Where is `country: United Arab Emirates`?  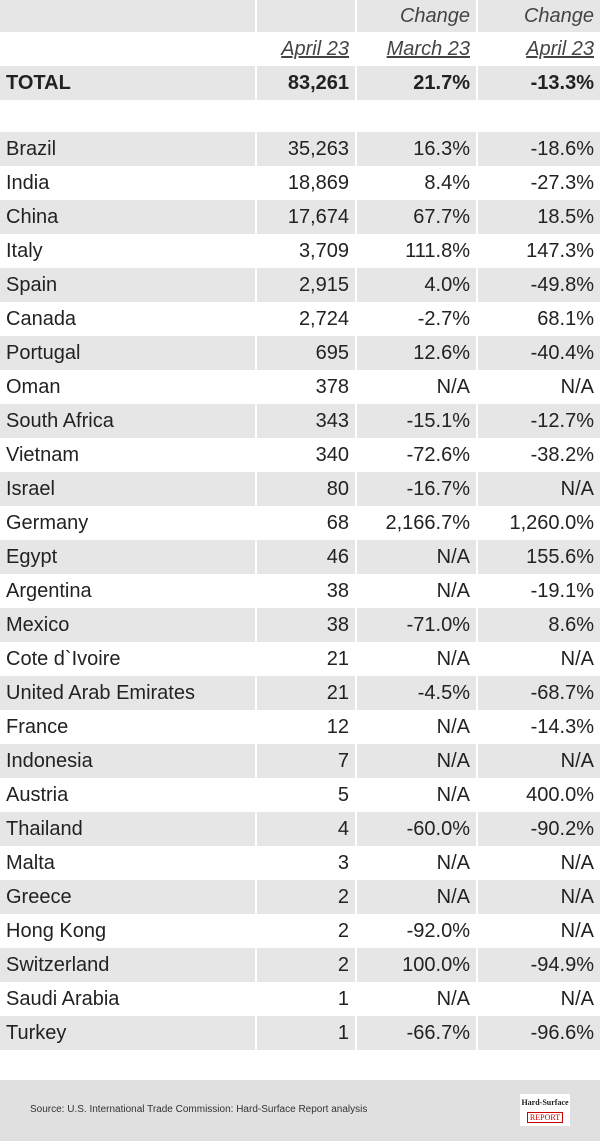
country: United Arab Emirates is located at coordinates (127, 693).